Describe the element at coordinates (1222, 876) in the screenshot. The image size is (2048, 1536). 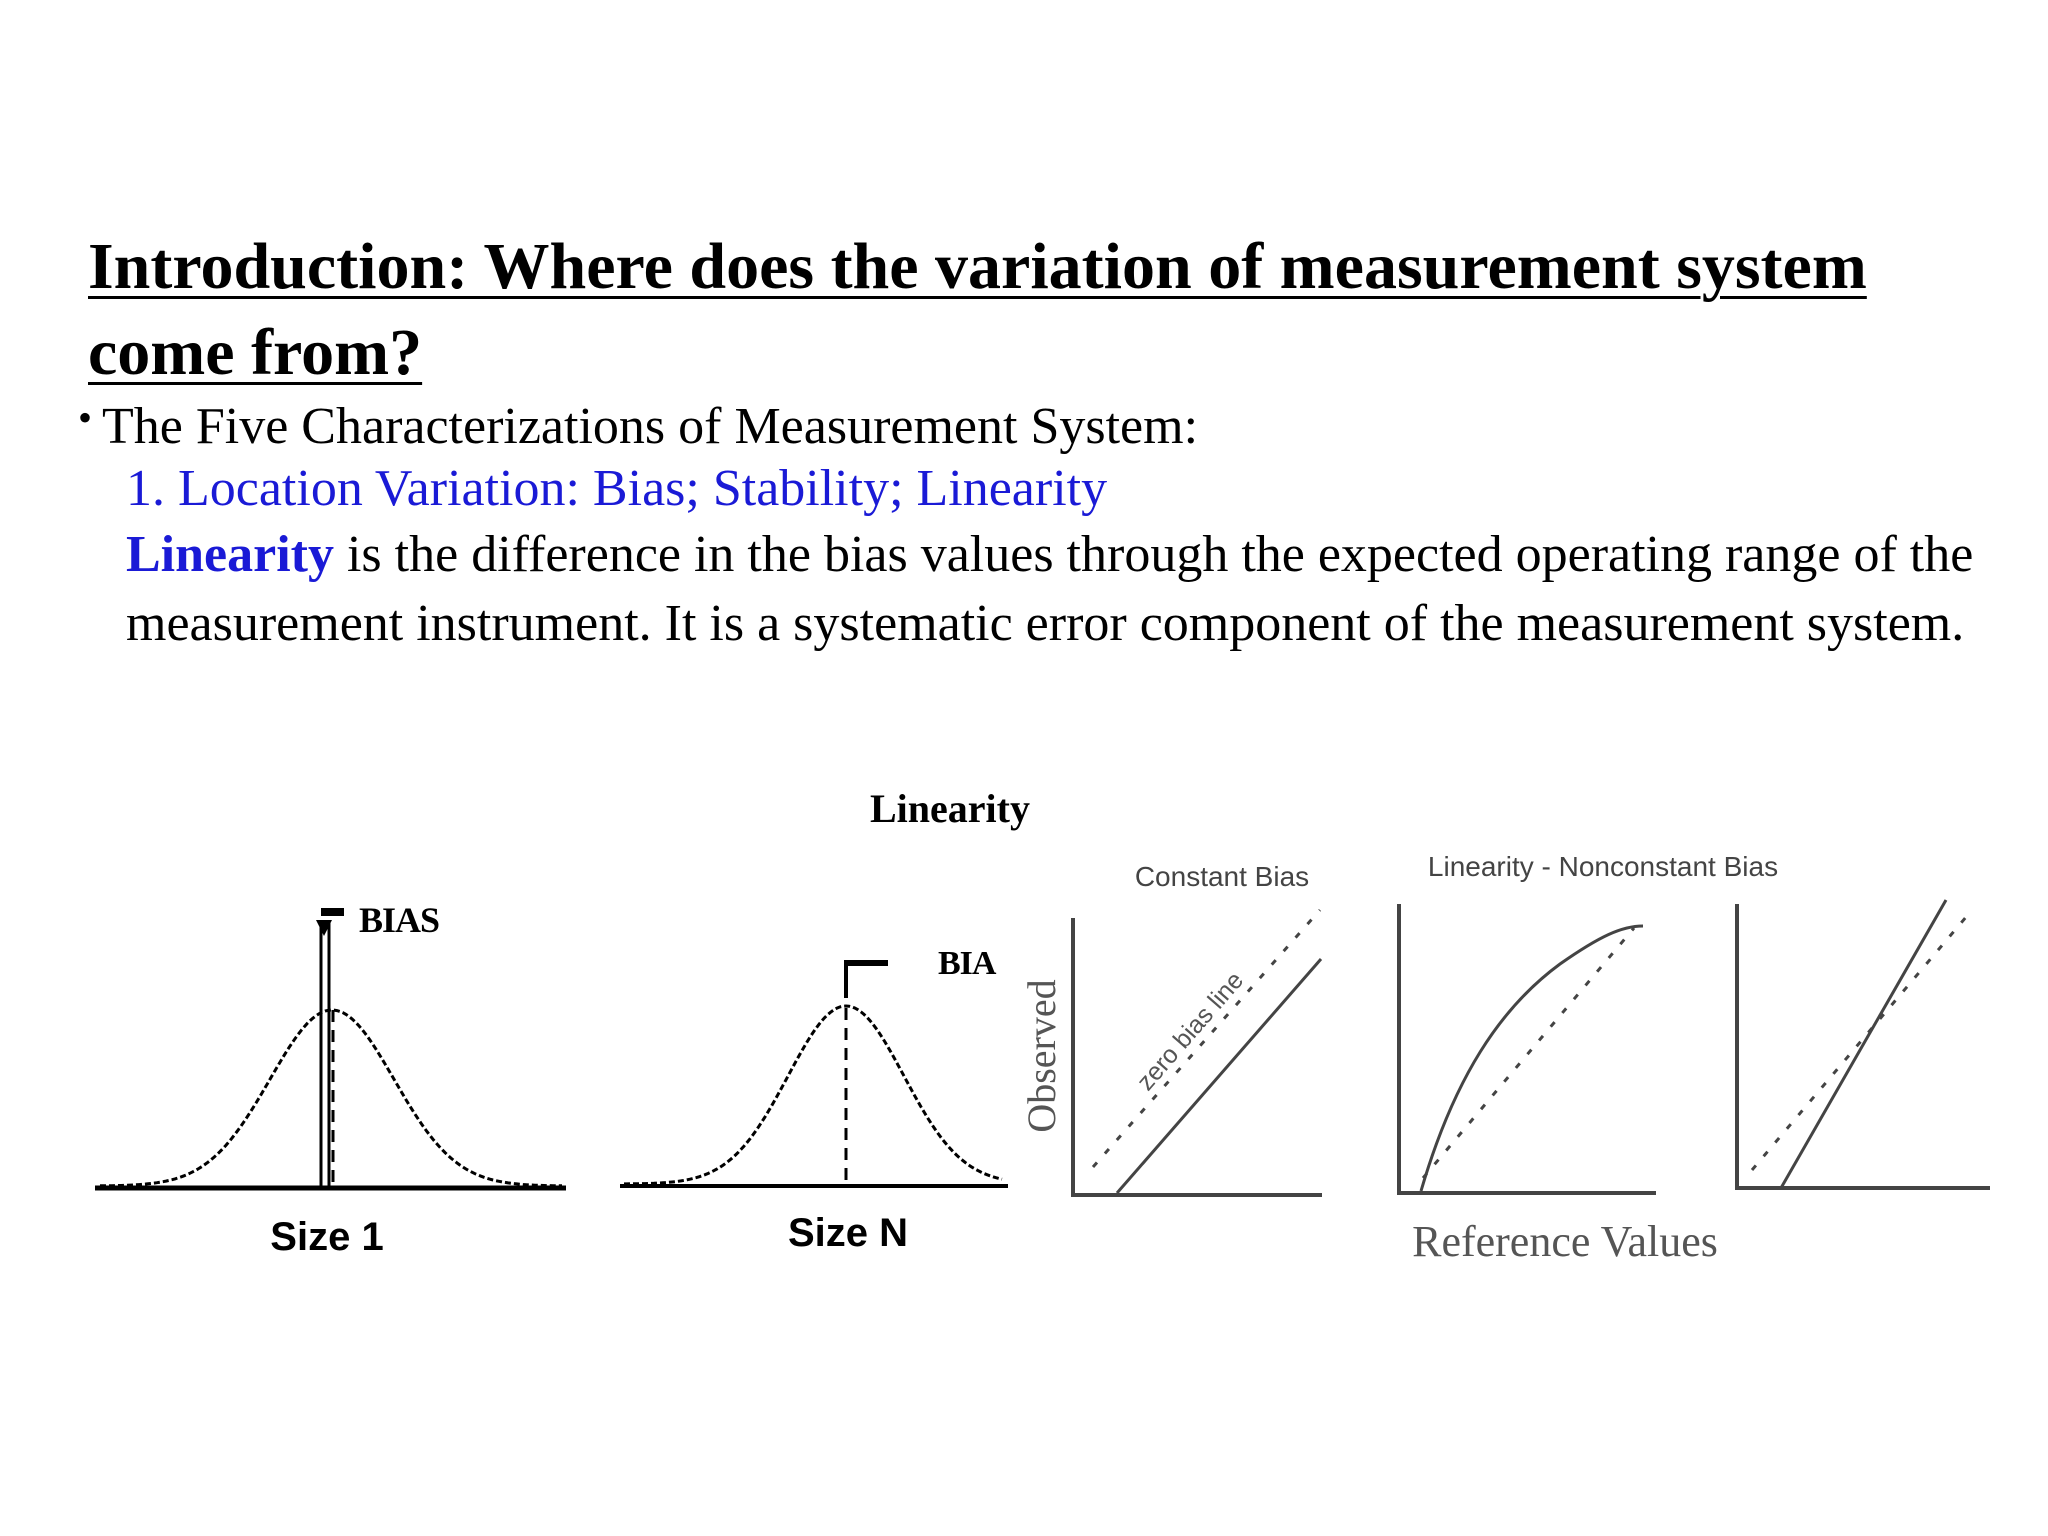
I see `plot-title-constant-bias: Constant Bias` at that location.